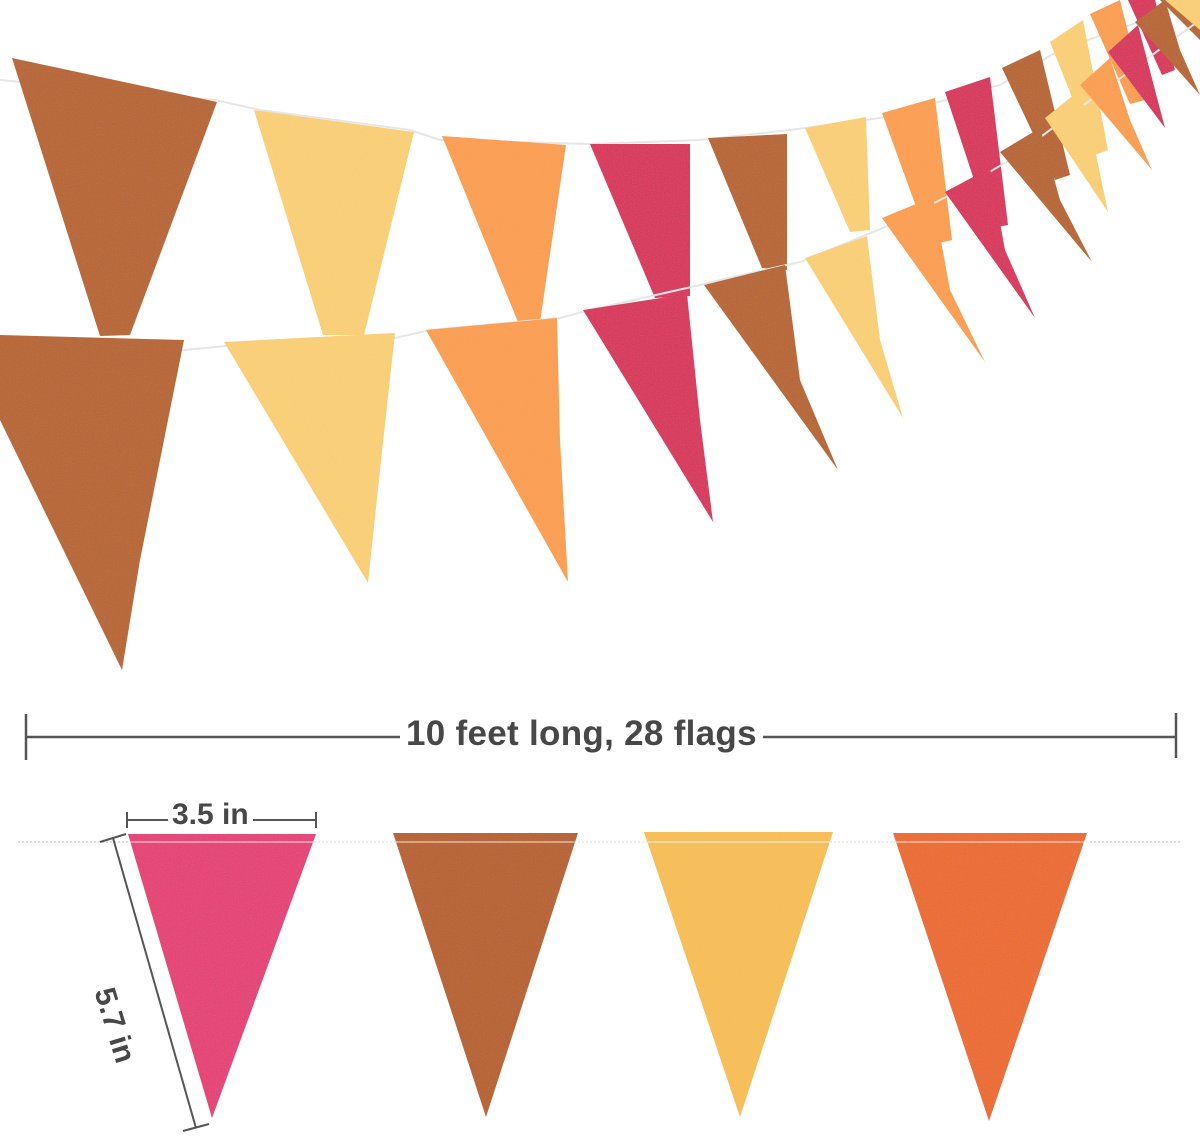 The image size is (1200, 1138). What do you see at coordinates (581, 734) in the screenshot?
I see `length-flag-count-label: 10 feet long, 28 flags` at bounding box center [581, 734].